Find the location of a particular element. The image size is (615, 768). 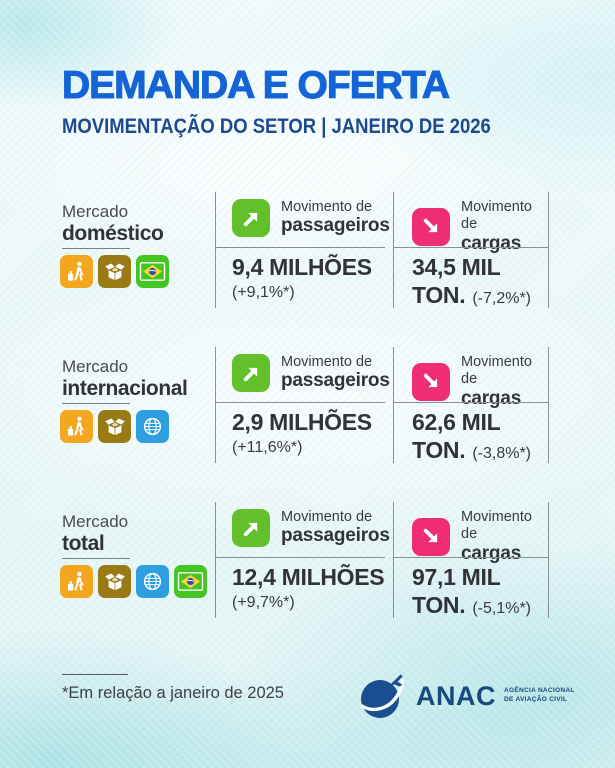

footnote: *Em relação a janeiro de 2025 is located at coordinates (173, 693).